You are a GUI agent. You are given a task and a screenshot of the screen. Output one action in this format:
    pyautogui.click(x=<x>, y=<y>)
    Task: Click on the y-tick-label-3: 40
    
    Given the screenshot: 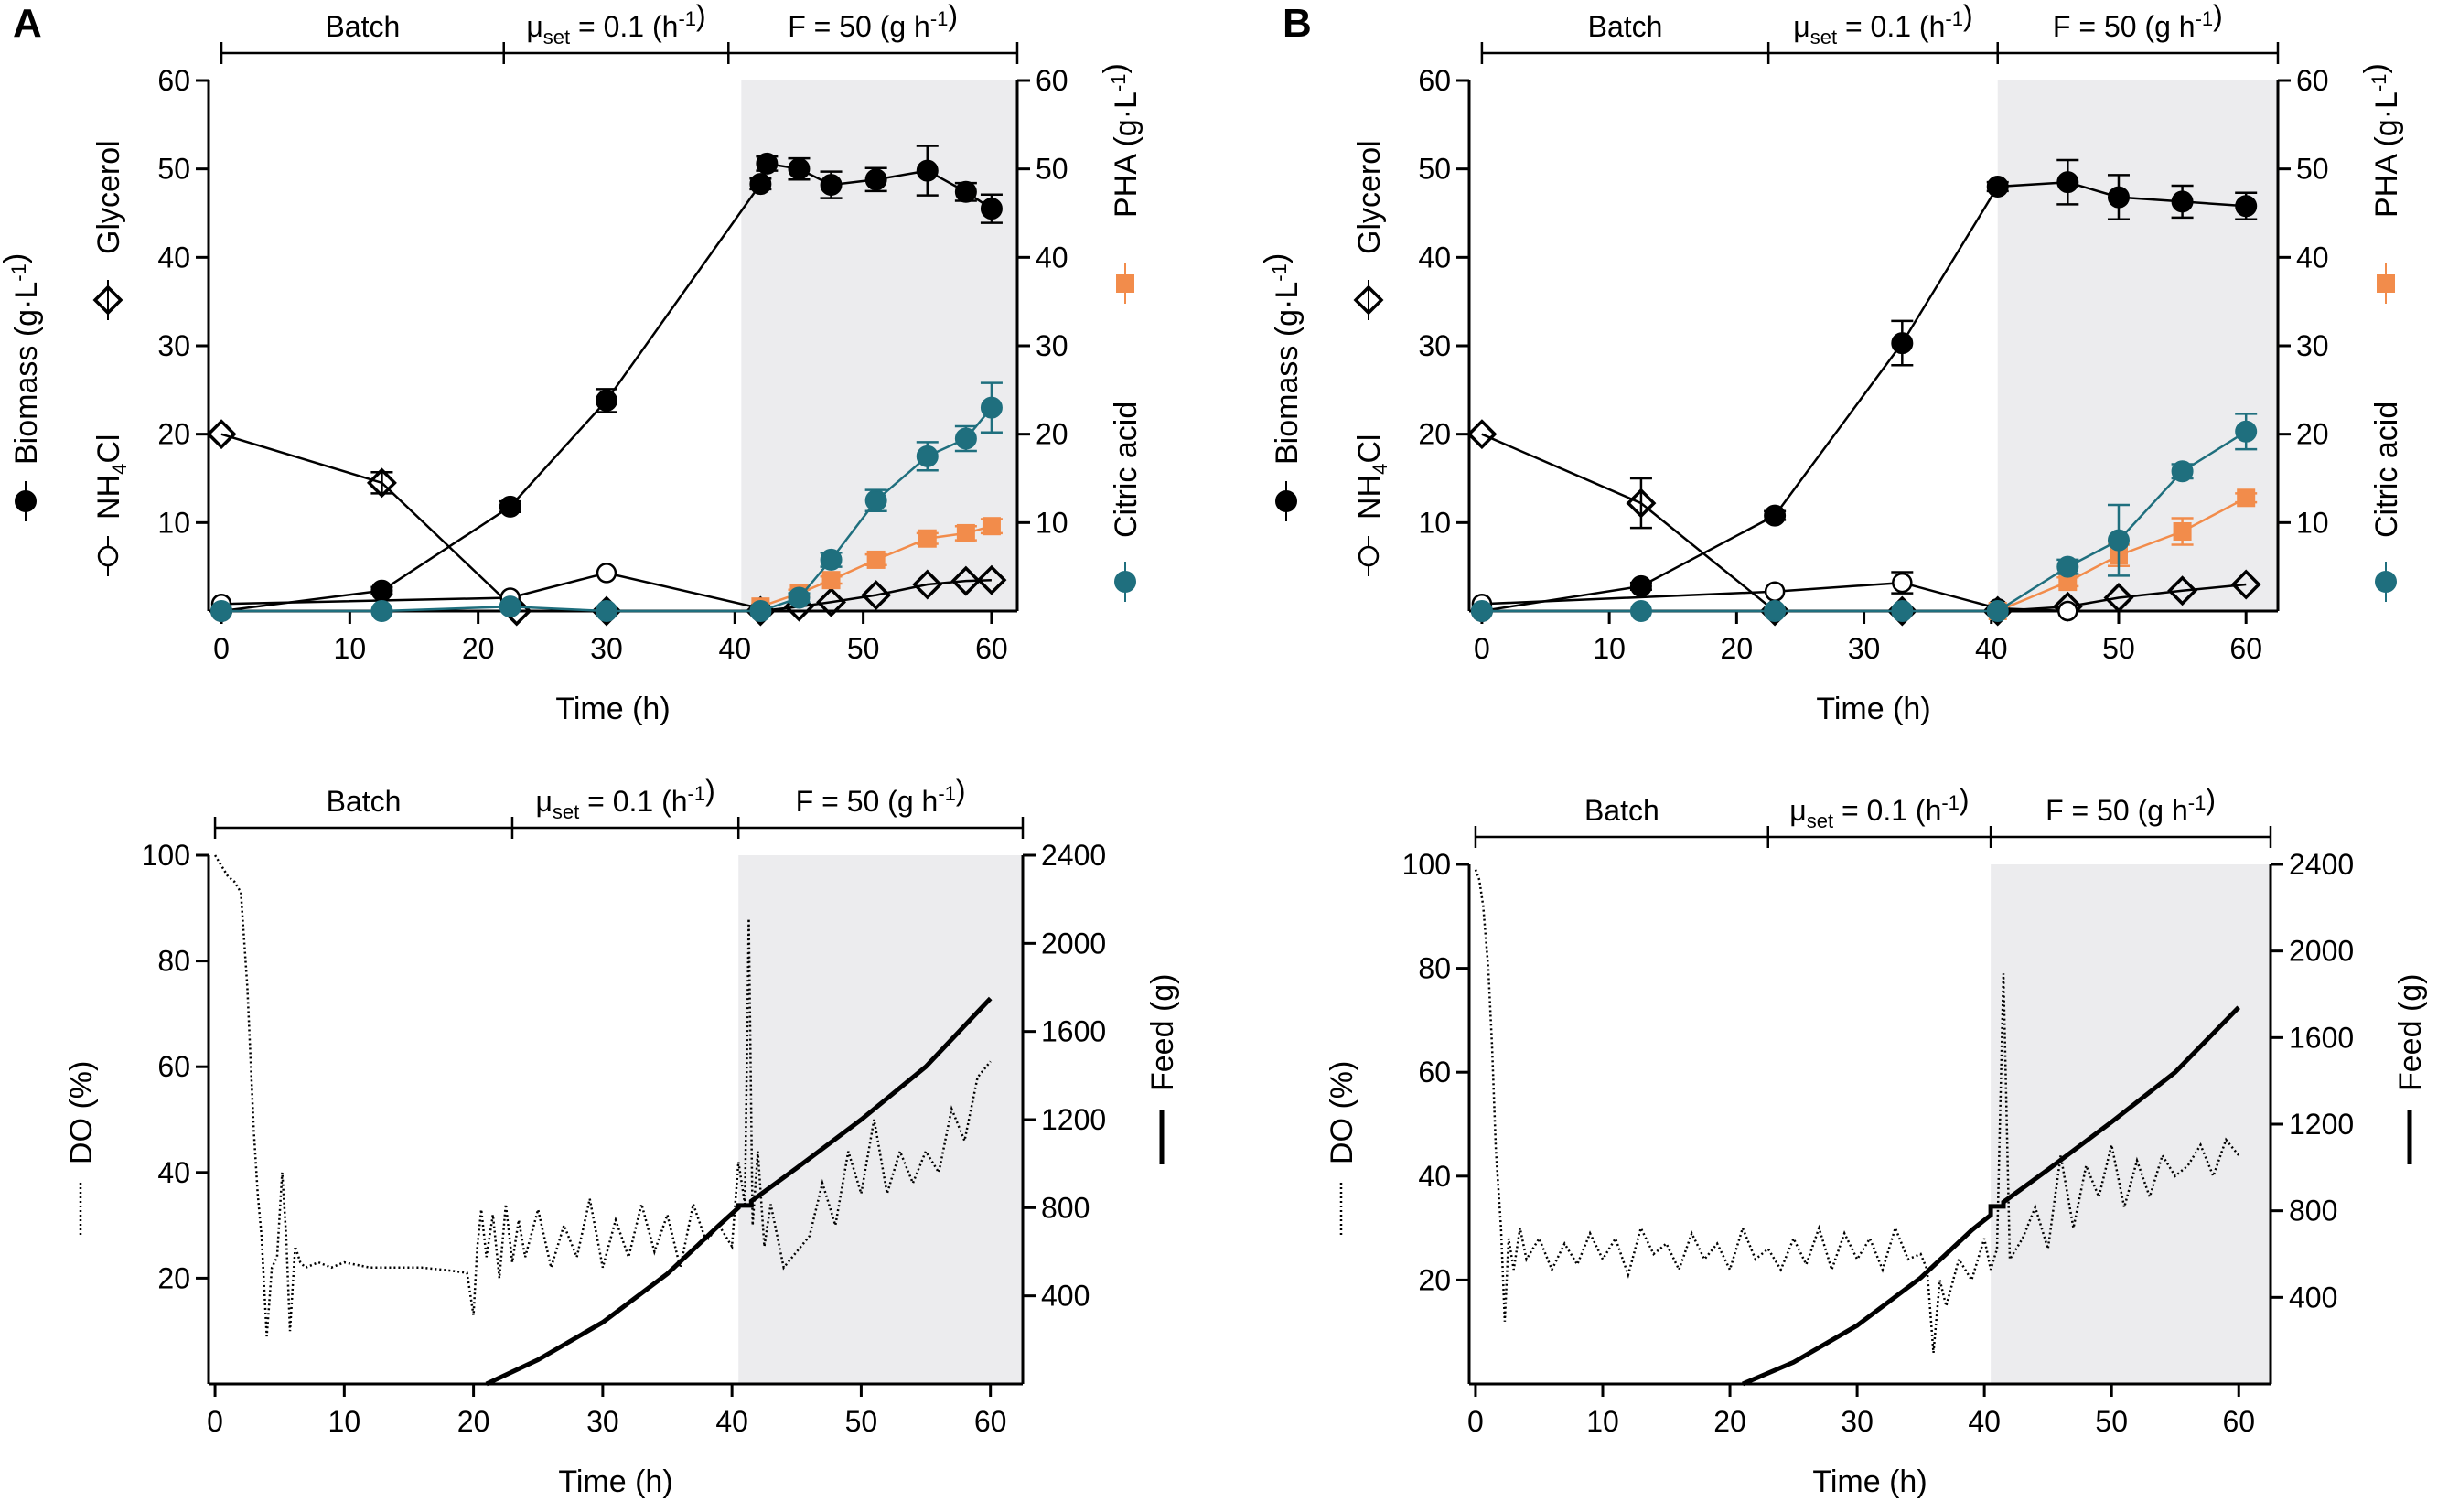 What is the action you would take?
    pyautogui.click(x=173, y=257)
    